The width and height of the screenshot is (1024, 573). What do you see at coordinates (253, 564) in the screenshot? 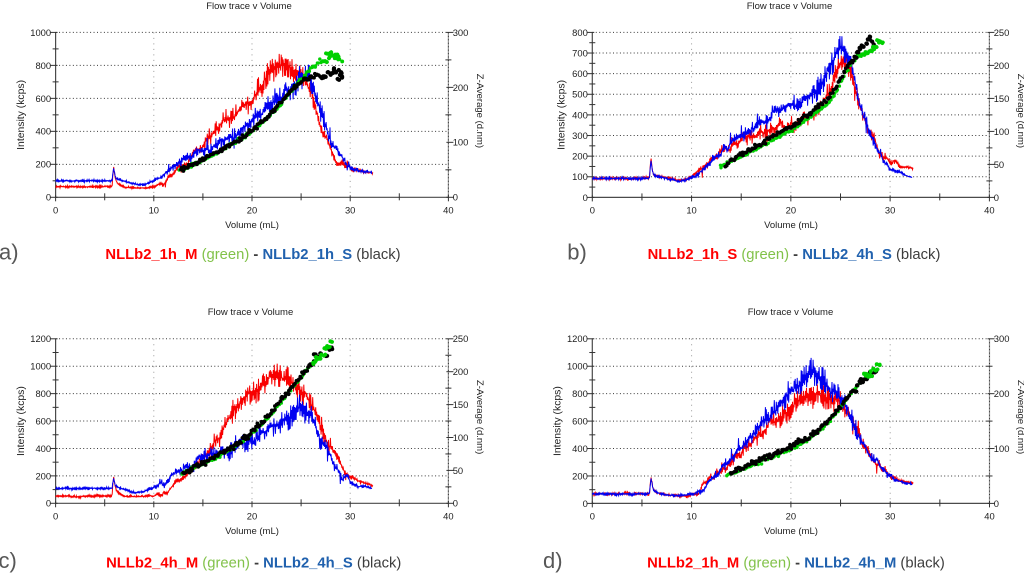
I see `svg-text:NLLb2_4h_M (green) - NLLb2_4h_: NLLb2_4h_M (green) - NLLb2_4h_S (black)` at bounding box center [253, 564].